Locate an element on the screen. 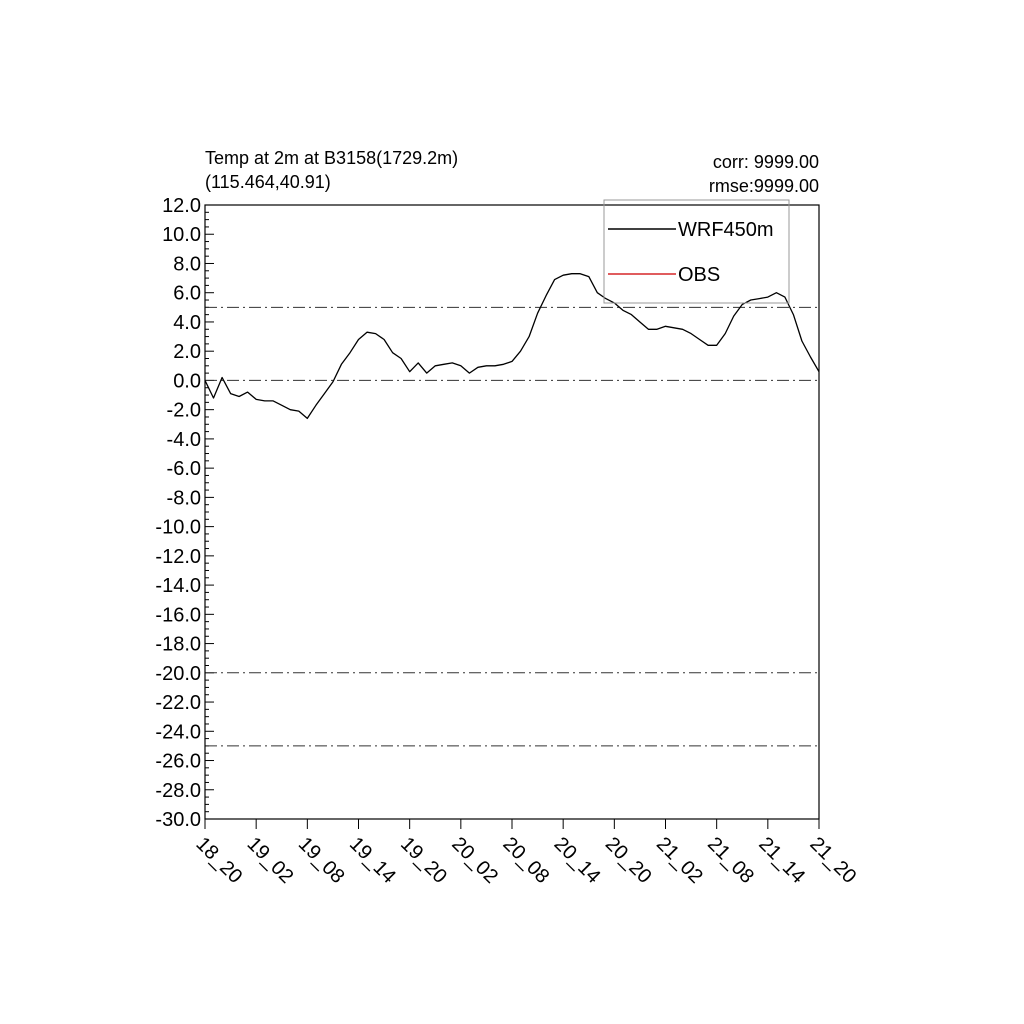 This screenshot has width=1024, height=1024. y-tick-label: -26.0 is located at coordinates (178, 762).